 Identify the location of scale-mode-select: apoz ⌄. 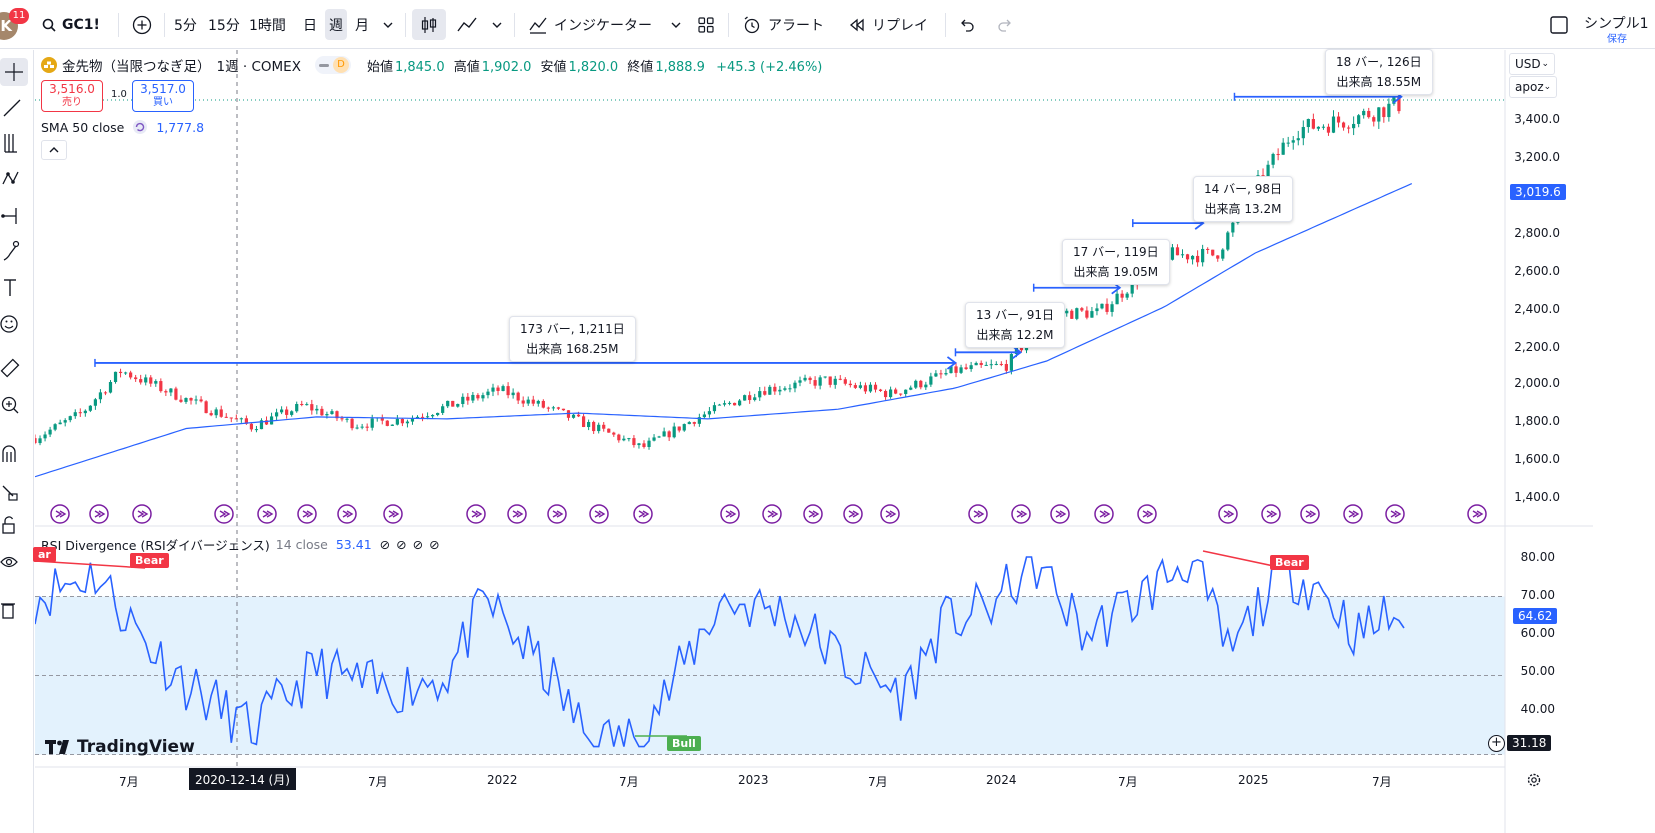
(1533, 87).